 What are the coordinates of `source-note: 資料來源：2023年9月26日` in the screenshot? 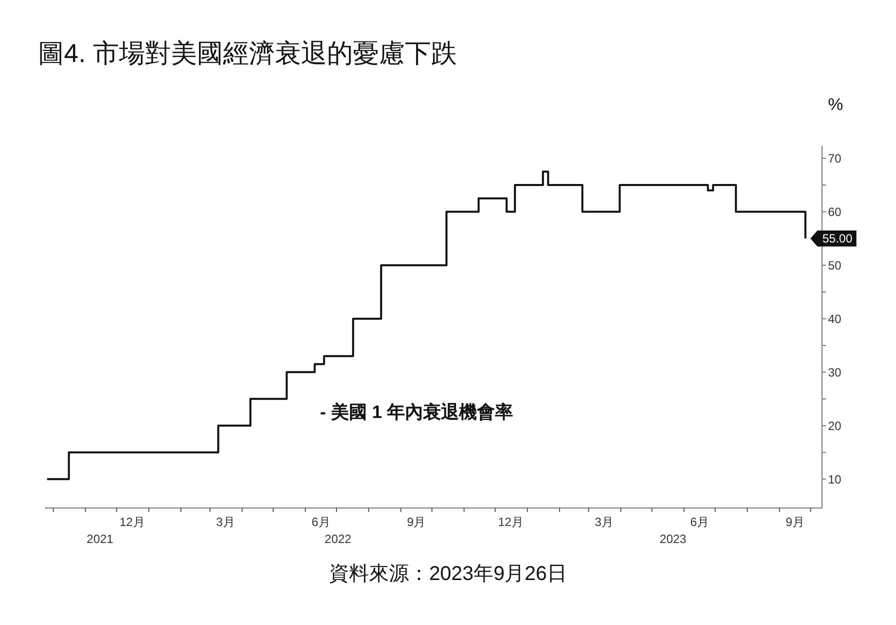 It's located at (448, 574).